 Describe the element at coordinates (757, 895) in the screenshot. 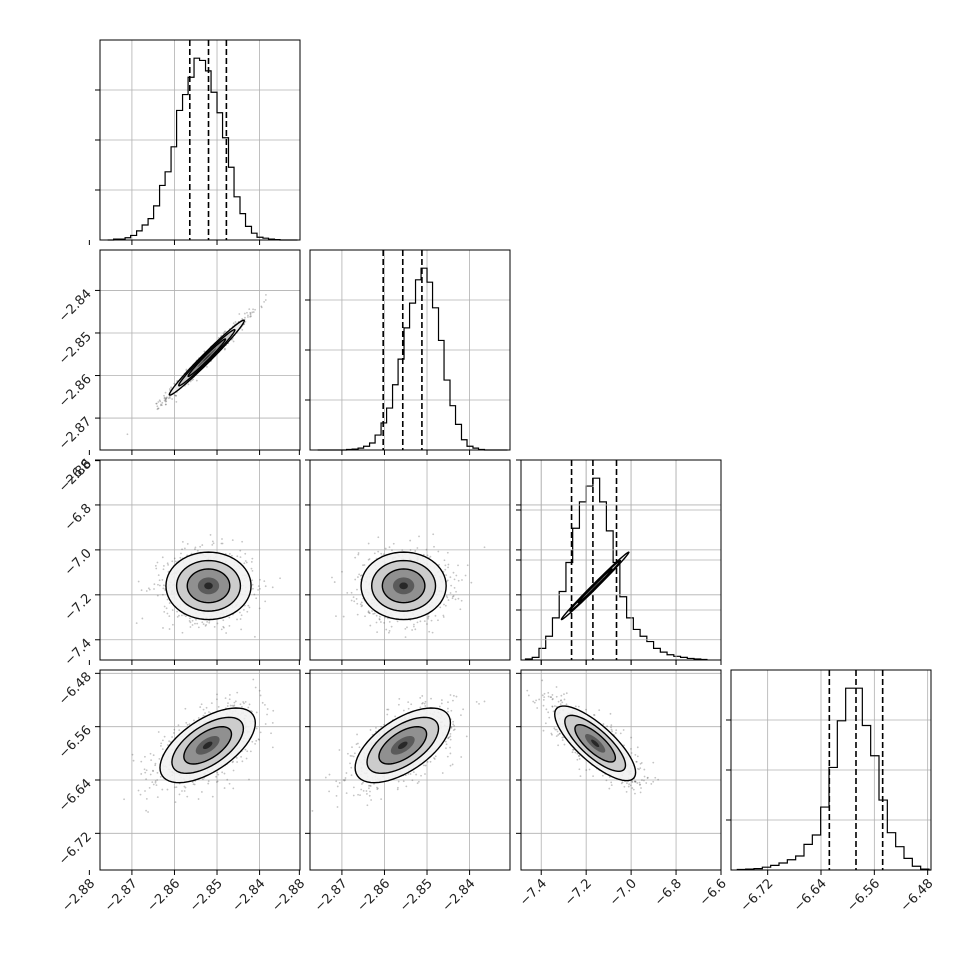

I see `x-tick-label: −6.72` at that location.